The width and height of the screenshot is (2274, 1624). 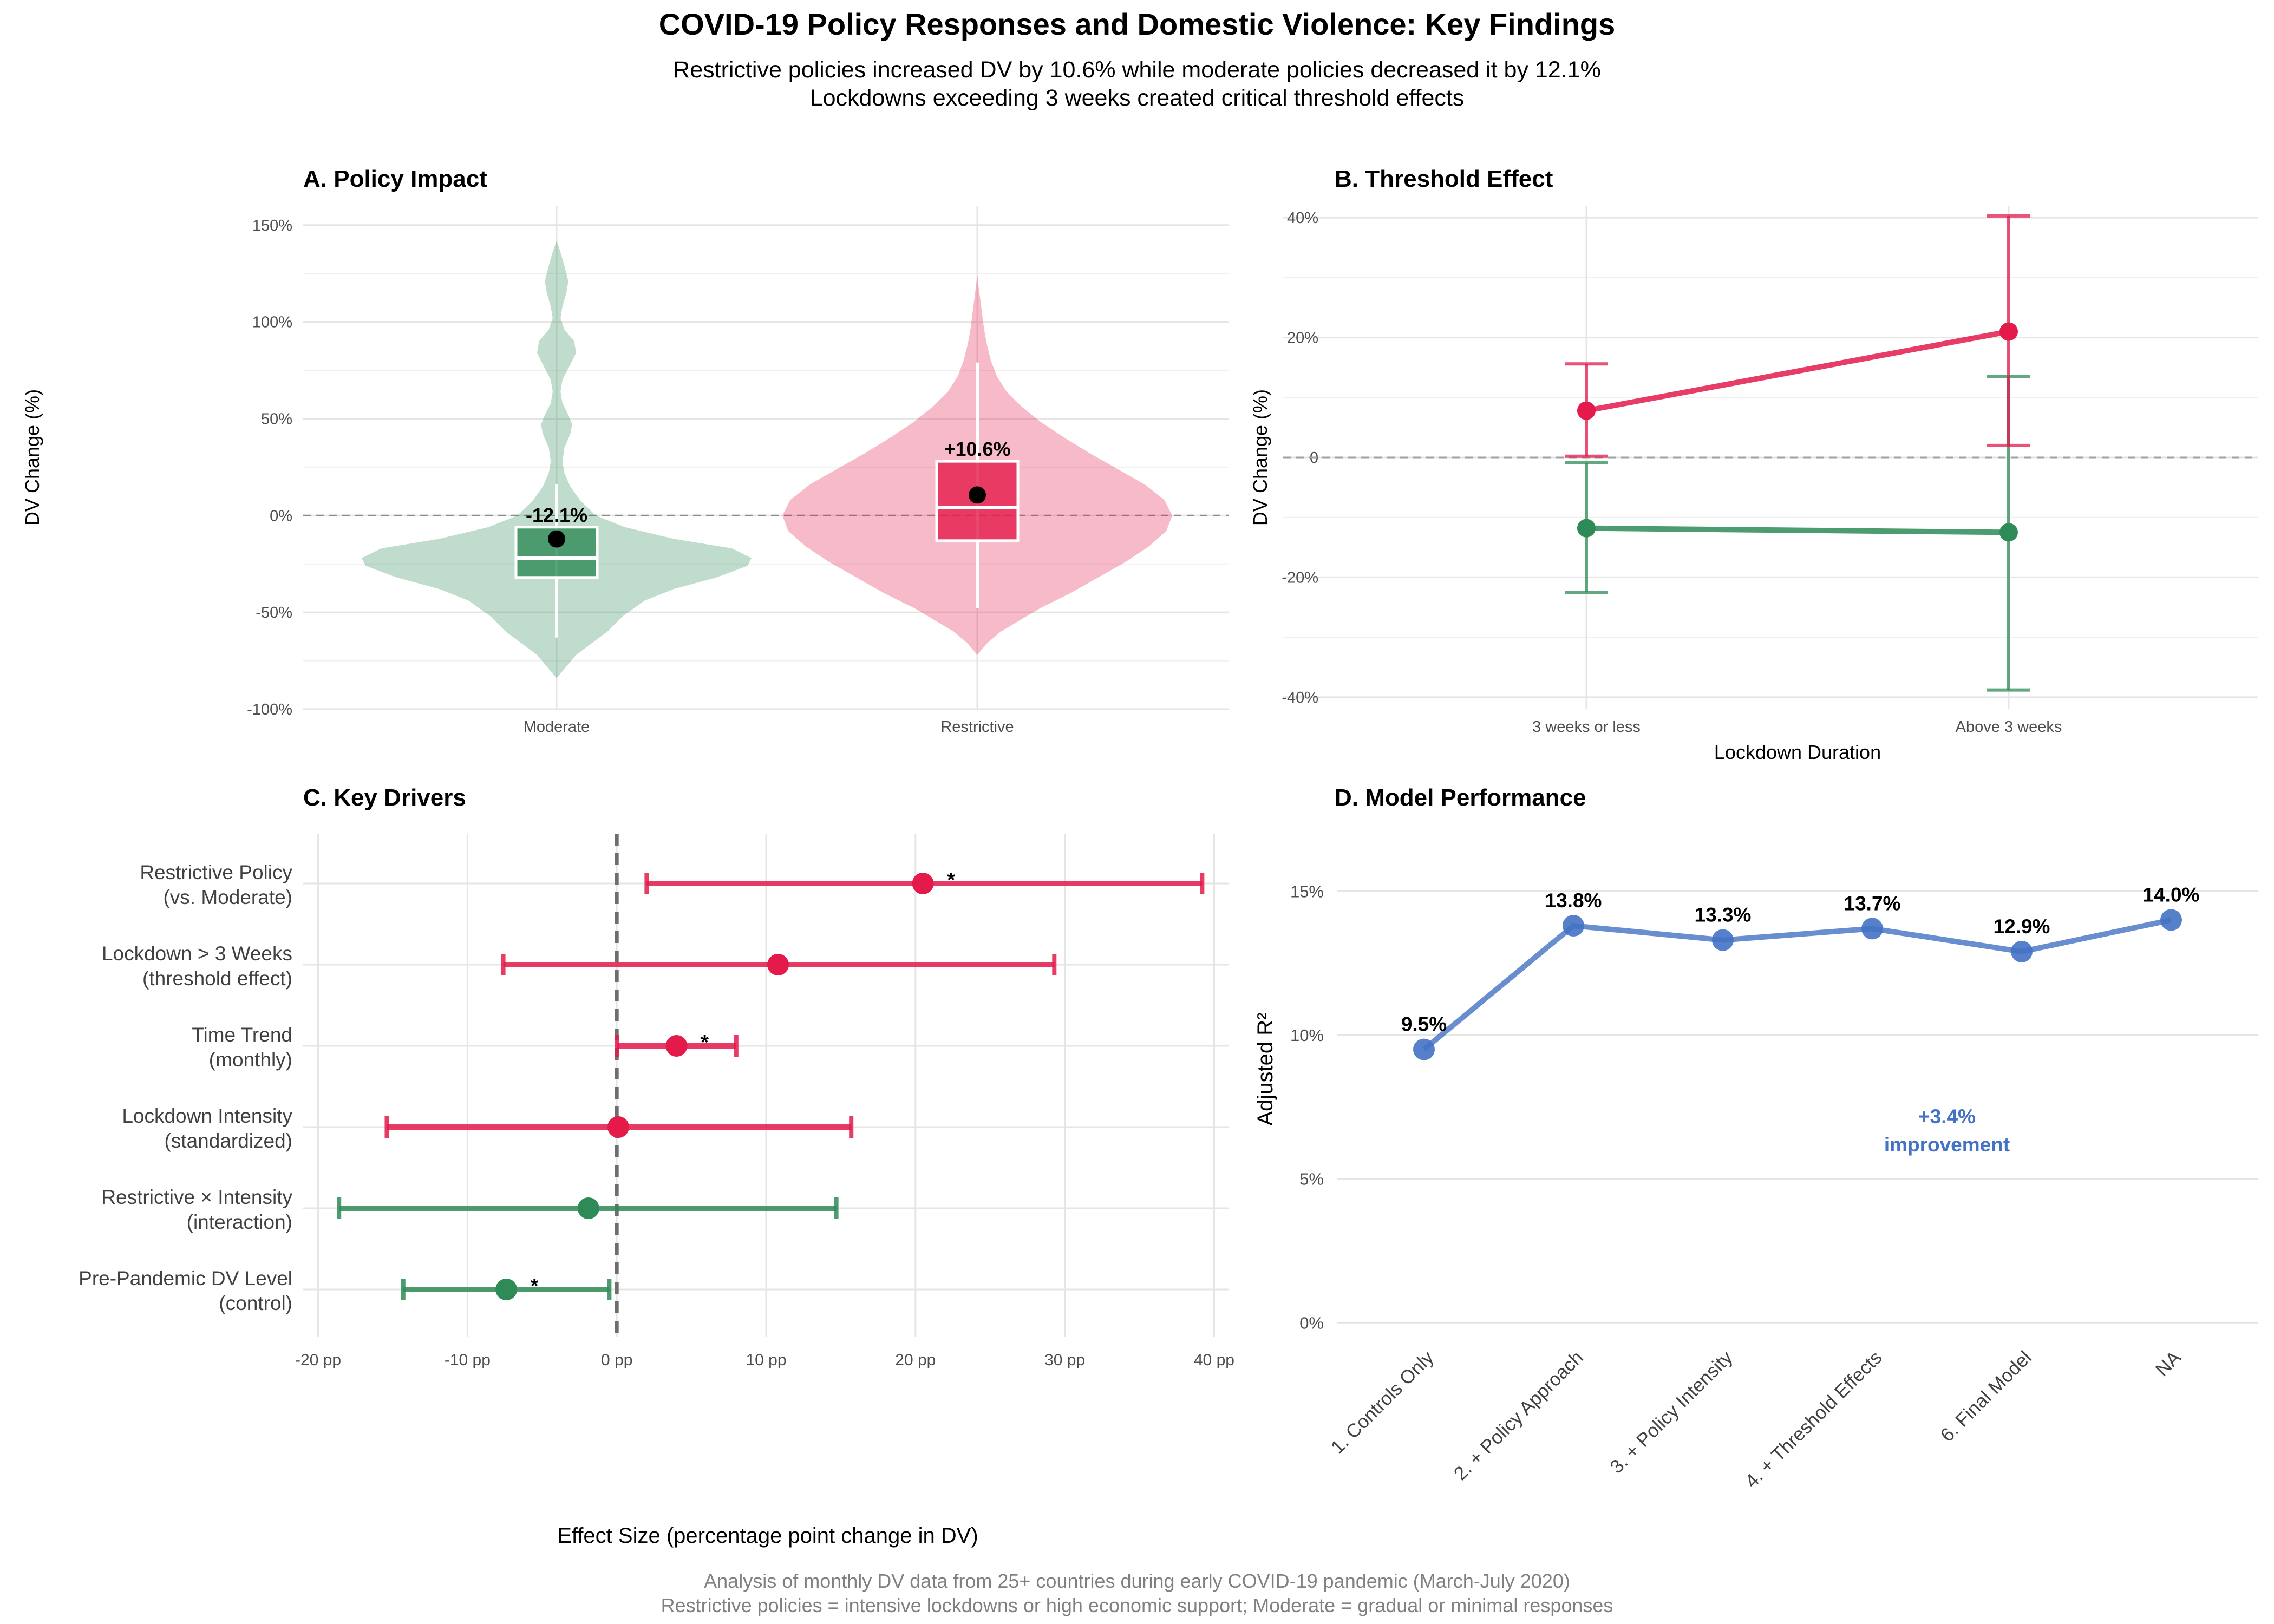 What do you see at coordinates (1814, 1419) in the screenshot?
I see `panel-d-x-tick-label: 4. + Threshold Effects` at bounding box center [1814, 1419].